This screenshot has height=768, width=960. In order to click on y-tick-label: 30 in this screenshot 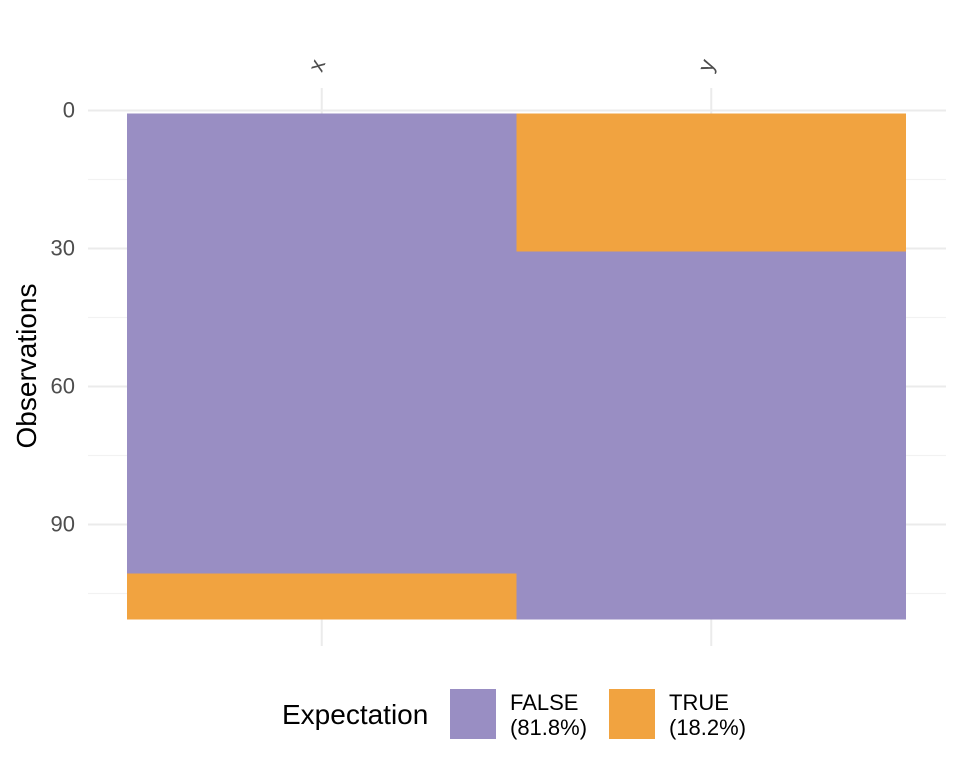, I will do `click(63, 248)`.